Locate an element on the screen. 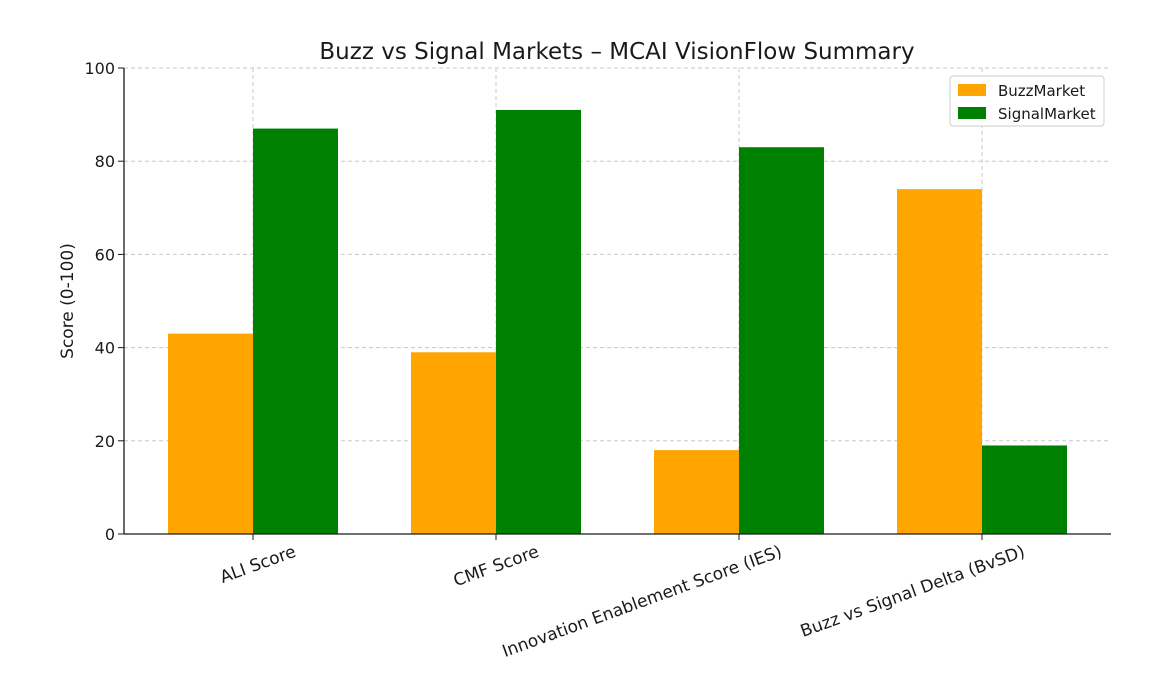 The height and width of the screenshot is (684, 1170). y-tick-label: 40 is located at coordinates (105, 348).